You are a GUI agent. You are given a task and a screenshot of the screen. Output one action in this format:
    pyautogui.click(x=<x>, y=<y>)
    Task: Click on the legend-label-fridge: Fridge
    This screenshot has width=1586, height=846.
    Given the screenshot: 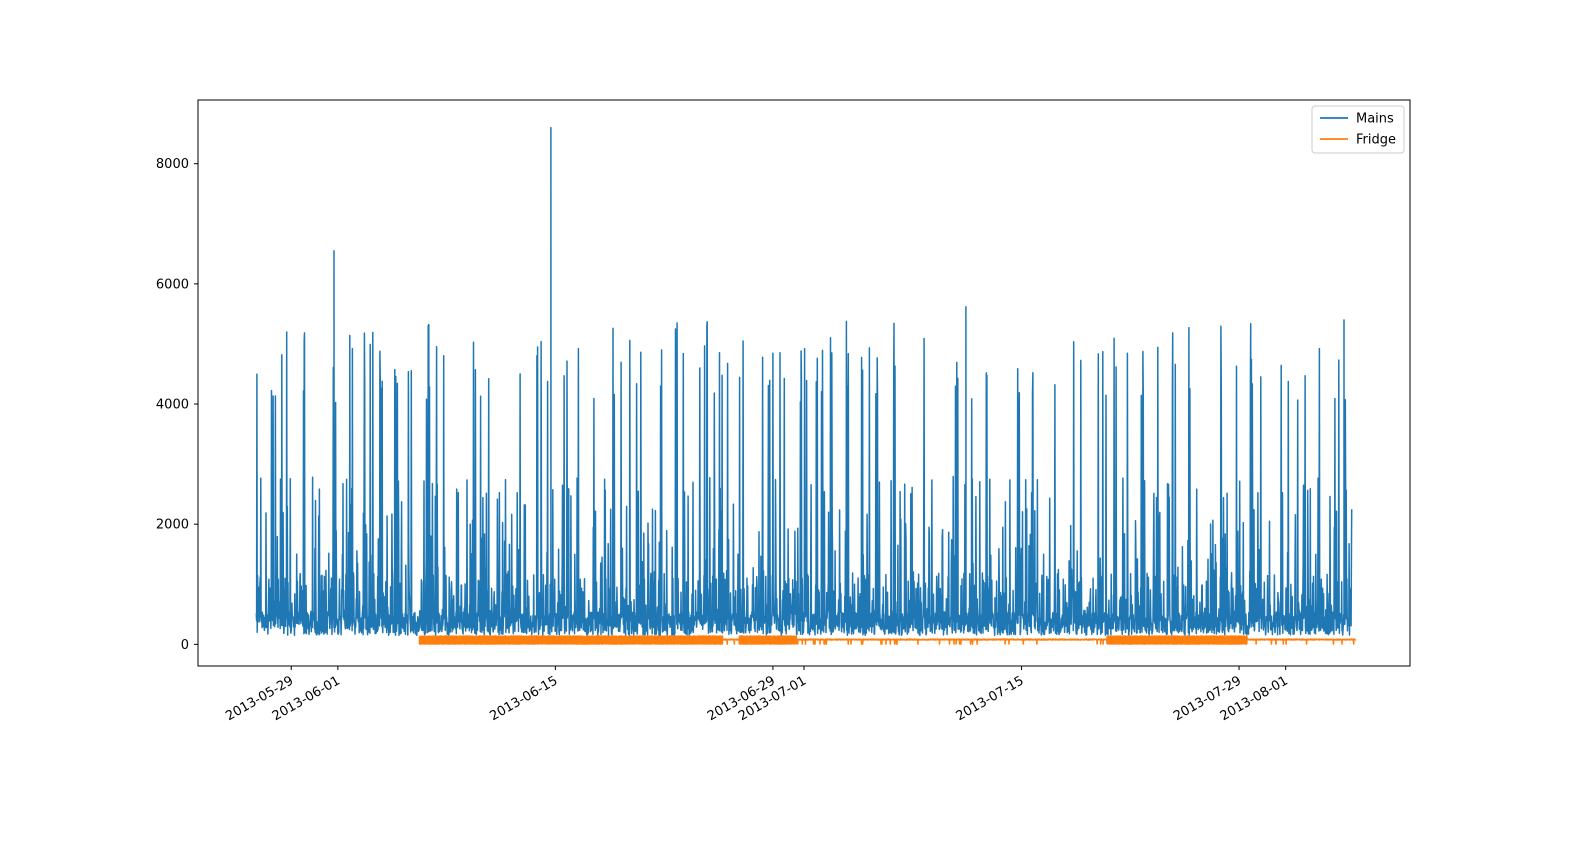 What is the action you would take?
    pyautogui.click(x=1376, y=140)
    